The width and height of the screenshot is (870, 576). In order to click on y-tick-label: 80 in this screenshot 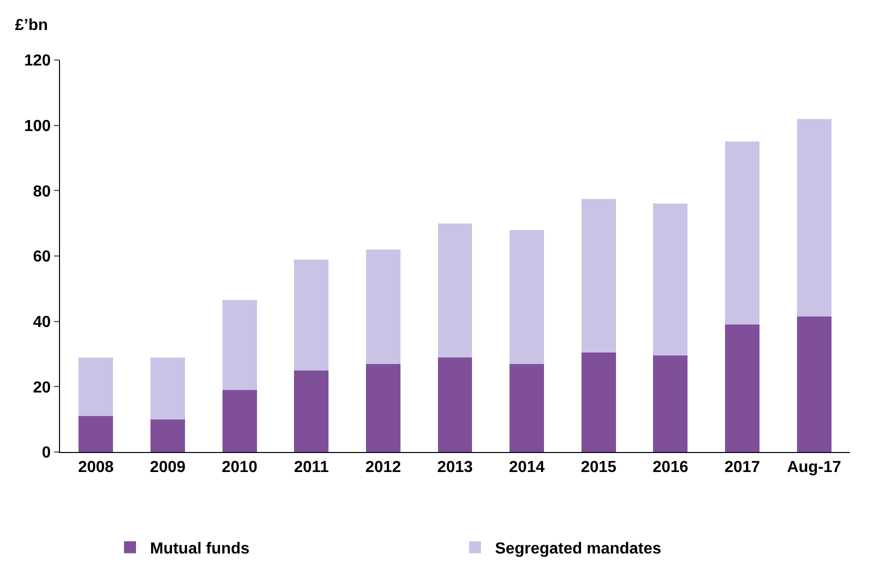, I will do `click(42, 191)`.